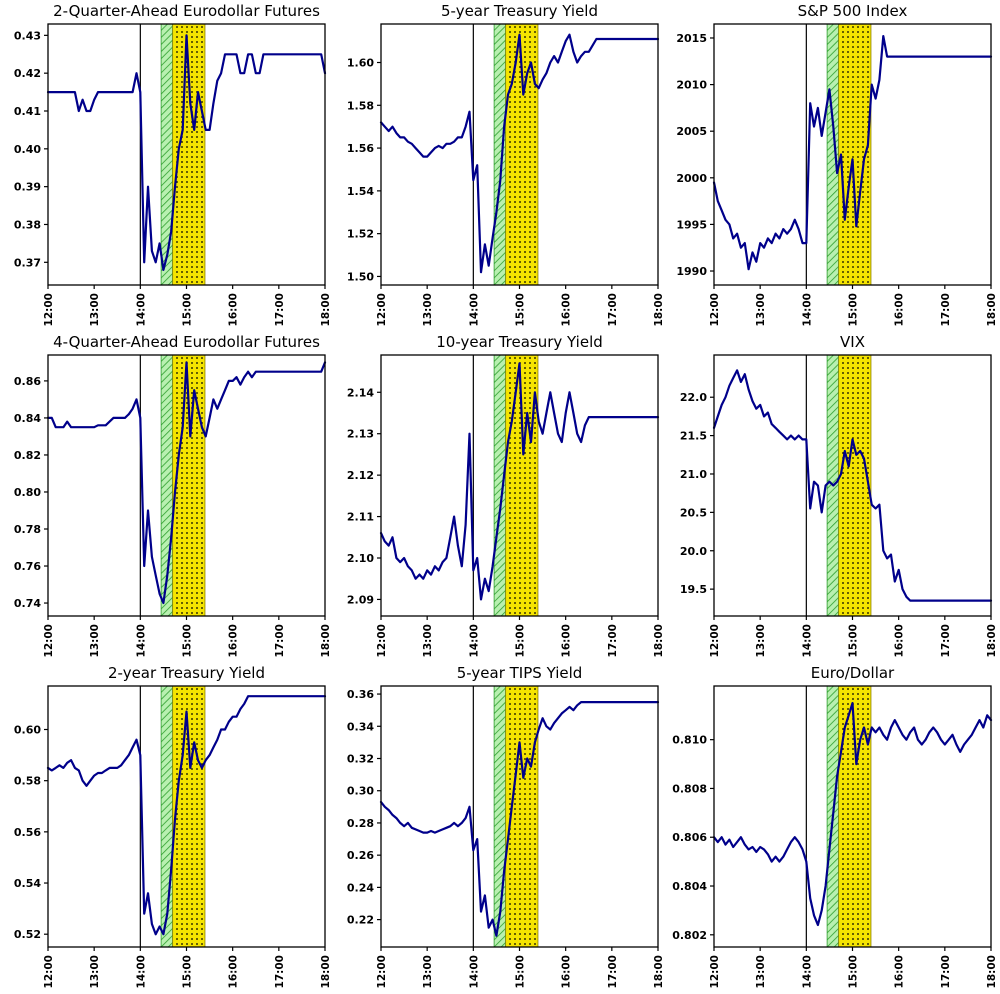 The image size is (1000, 994). What do you see at coordinates (519, 342) in the screenshot?
I see `chart-title: 10-year Treasury Yield` at bounding box center [519, 342].